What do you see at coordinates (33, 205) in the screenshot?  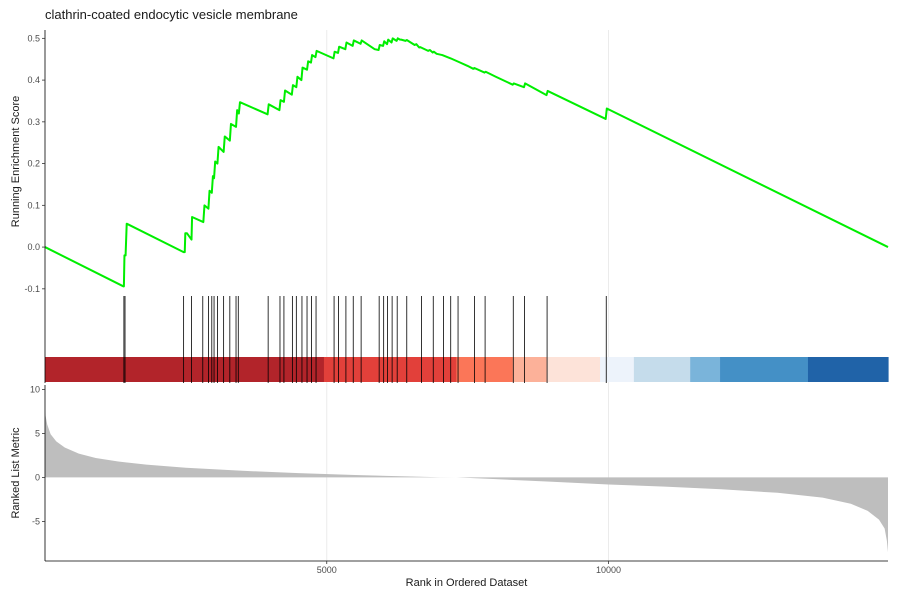 I see `y-tick-label-running-score: 0.1` at bounding box center [33, 205].